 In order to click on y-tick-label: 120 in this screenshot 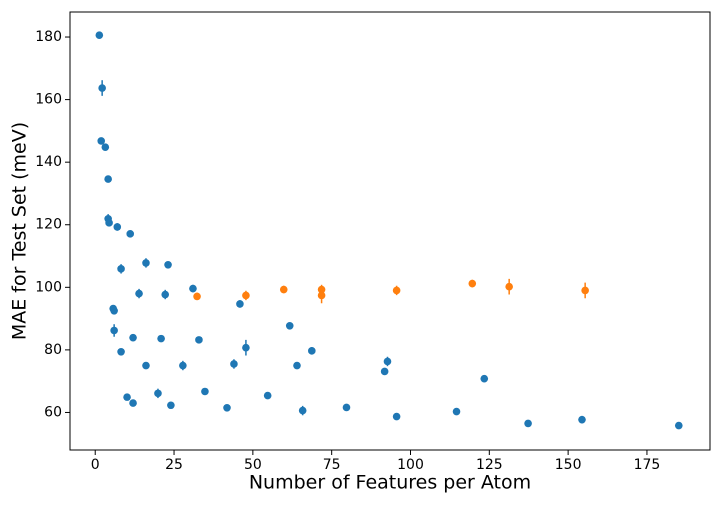, I will do `click(48, 225)`.